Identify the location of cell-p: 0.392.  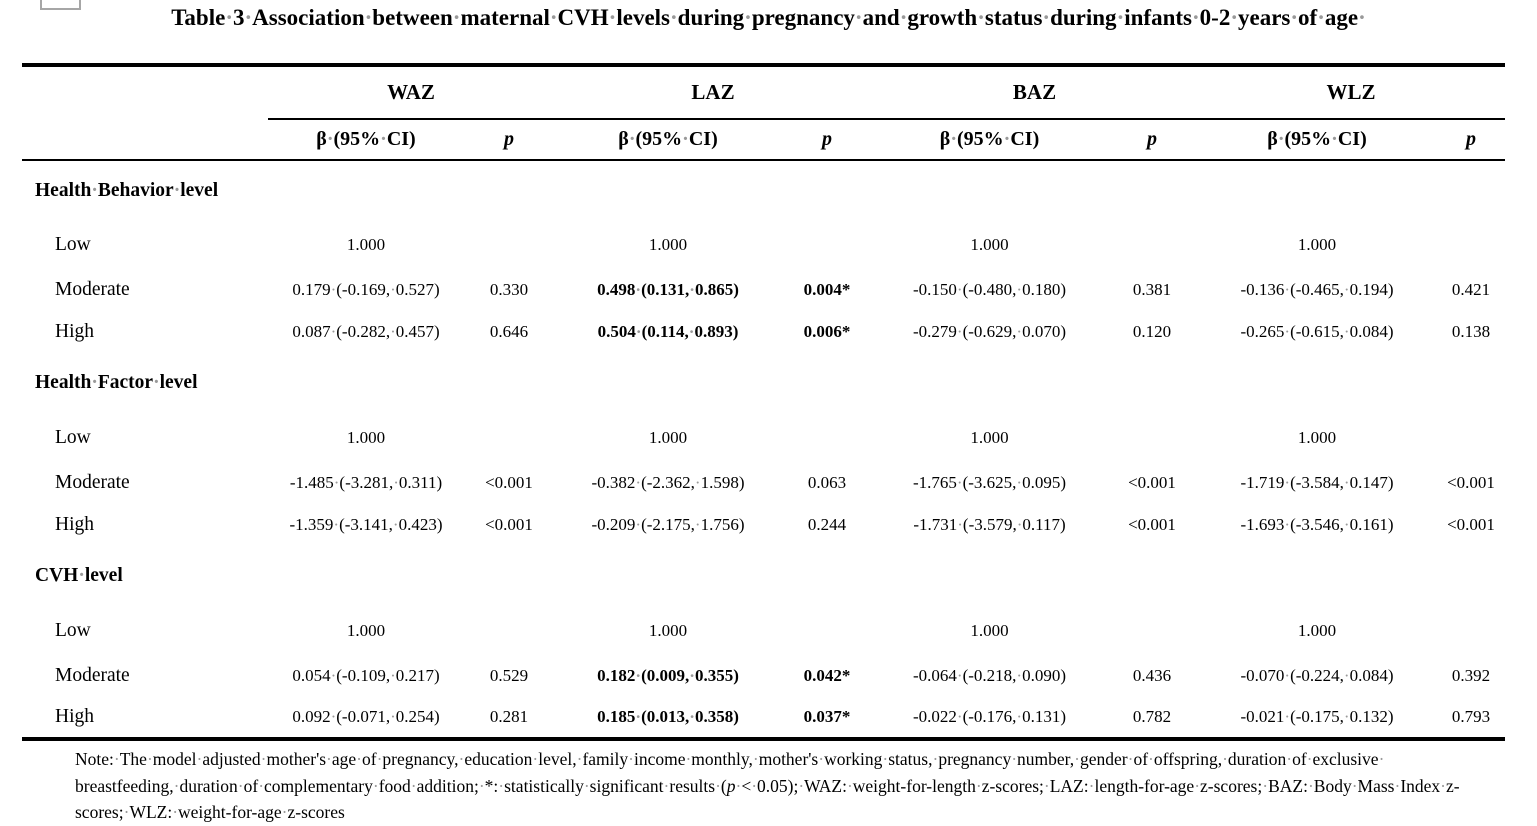
(1471, 675).